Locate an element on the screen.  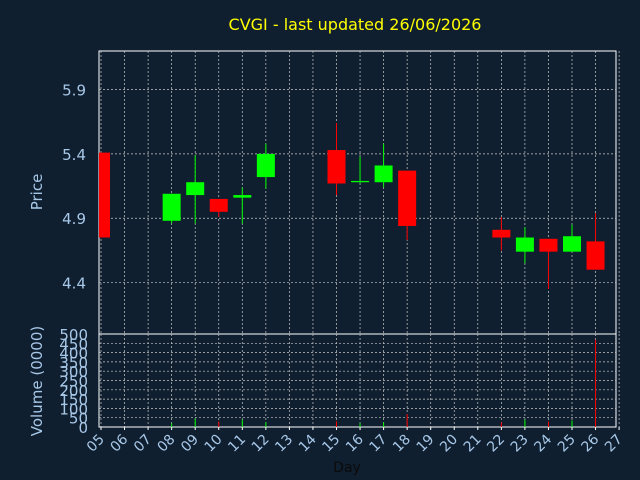
price-axis-ticks: 4.4 4.9 5.4 5.9 is located at coordinates (74, 187).